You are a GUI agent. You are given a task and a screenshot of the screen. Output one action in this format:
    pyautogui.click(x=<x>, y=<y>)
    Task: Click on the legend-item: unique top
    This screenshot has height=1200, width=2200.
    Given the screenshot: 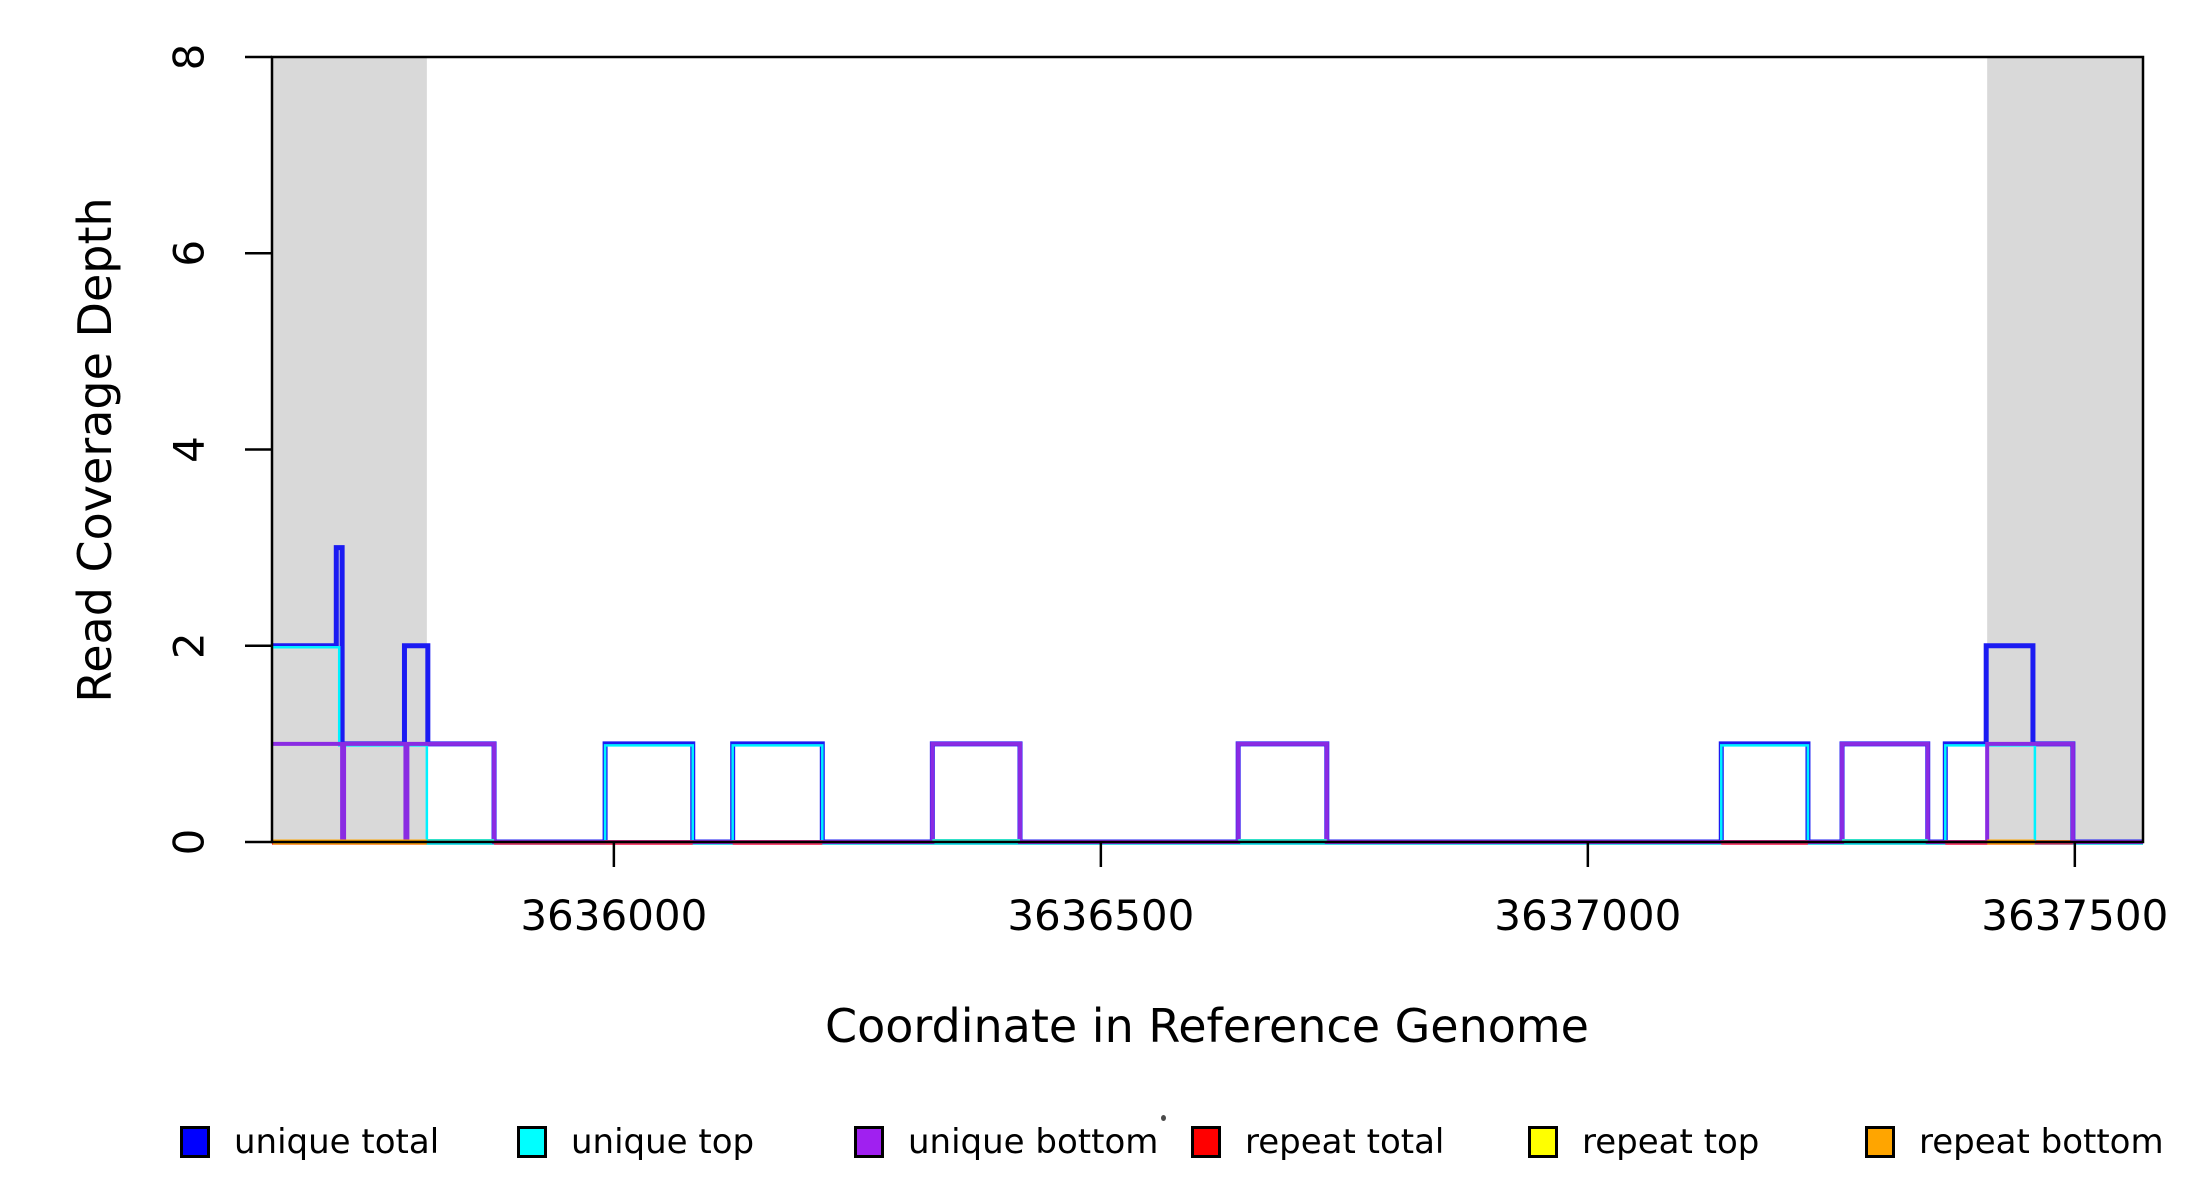 What is the action you would take?
    pyautogui.click(x=685, y=1142)
    